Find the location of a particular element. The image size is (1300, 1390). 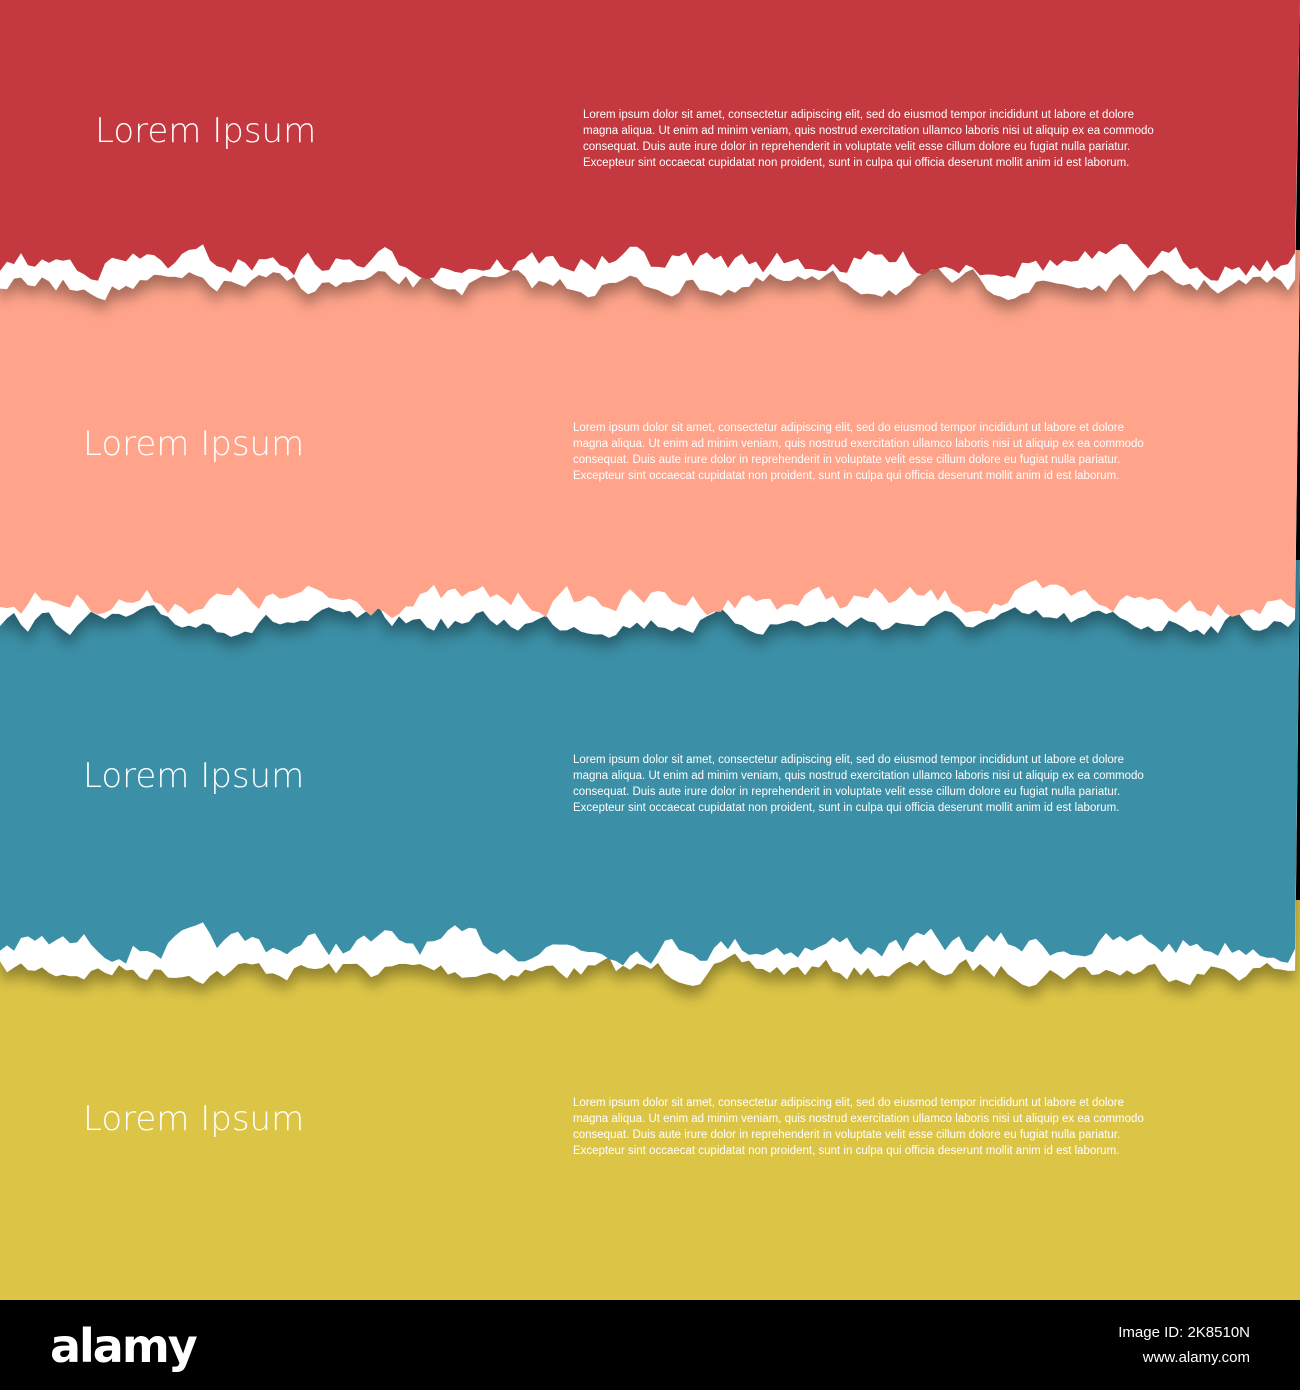

footer-url: www.alamy.com is located at coordinates (1196, 1357).